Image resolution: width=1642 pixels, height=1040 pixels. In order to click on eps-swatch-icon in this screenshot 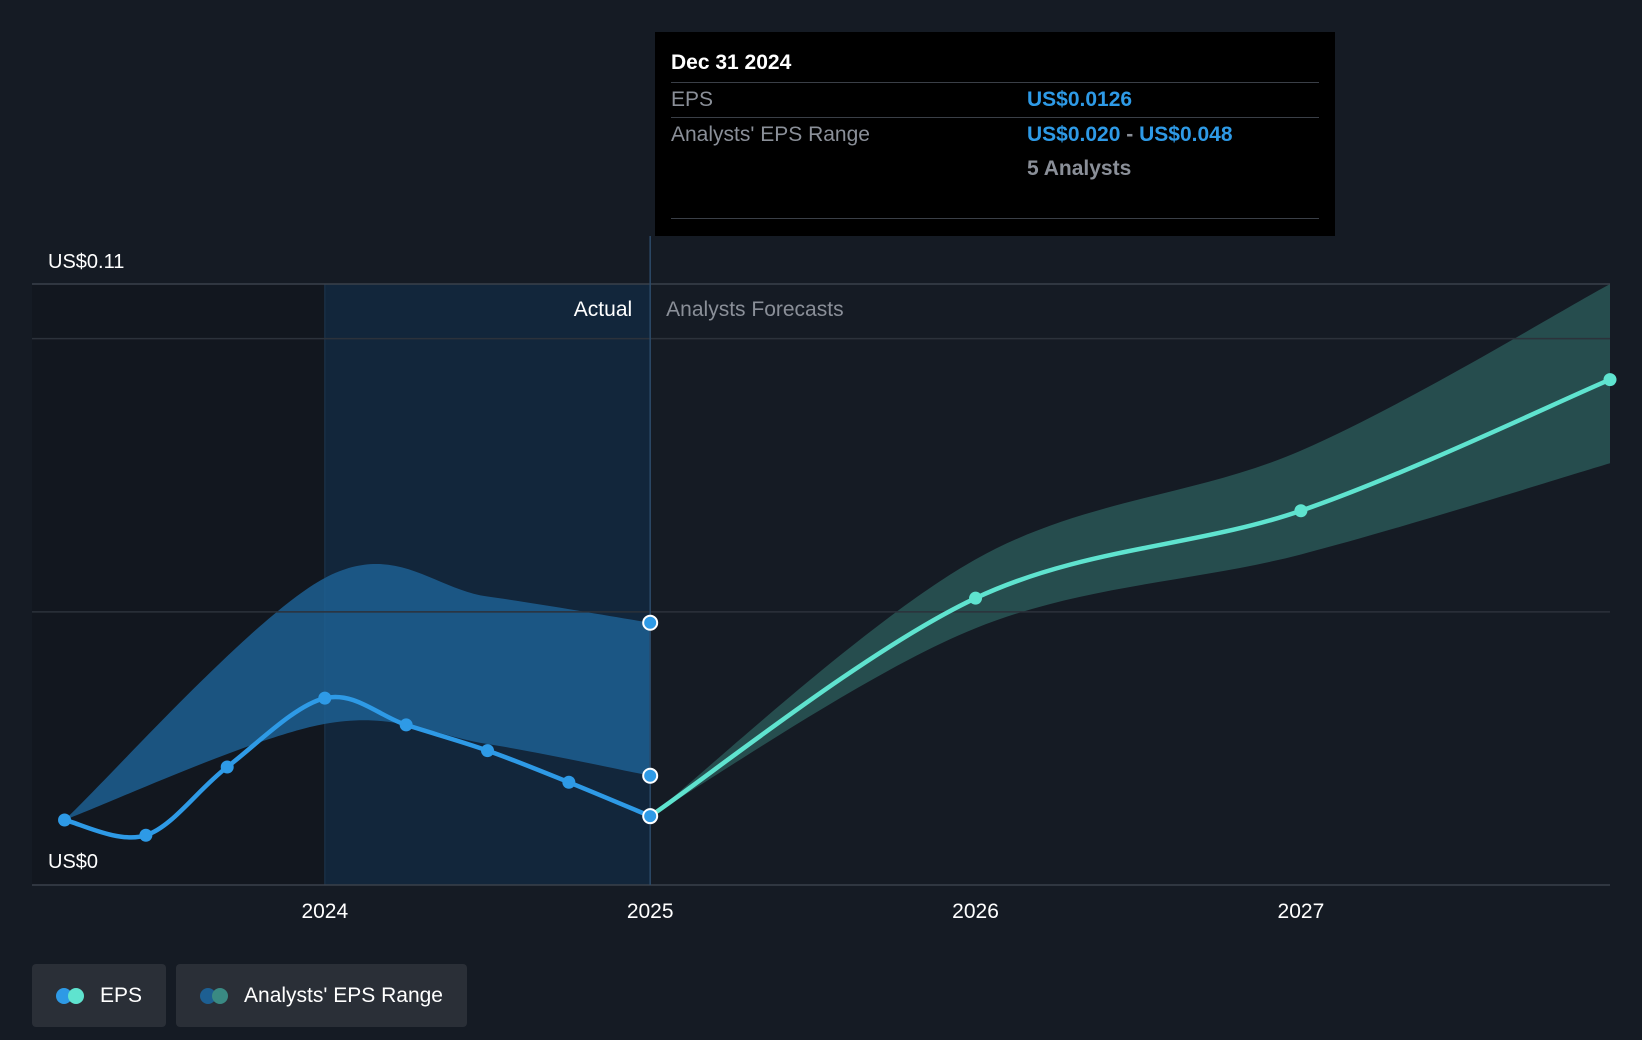, I will do `click(71, 995)`.